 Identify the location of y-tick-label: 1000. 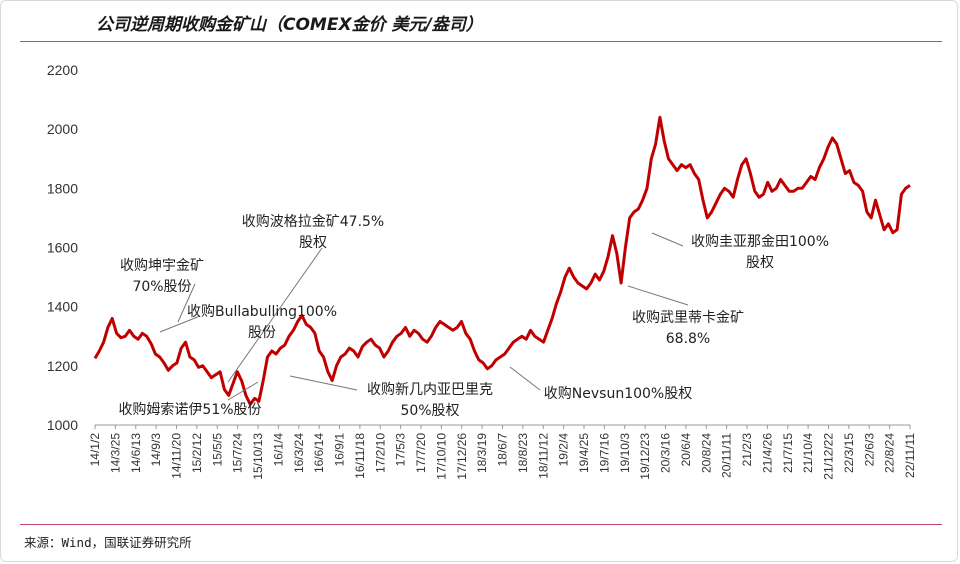
(62, 425).